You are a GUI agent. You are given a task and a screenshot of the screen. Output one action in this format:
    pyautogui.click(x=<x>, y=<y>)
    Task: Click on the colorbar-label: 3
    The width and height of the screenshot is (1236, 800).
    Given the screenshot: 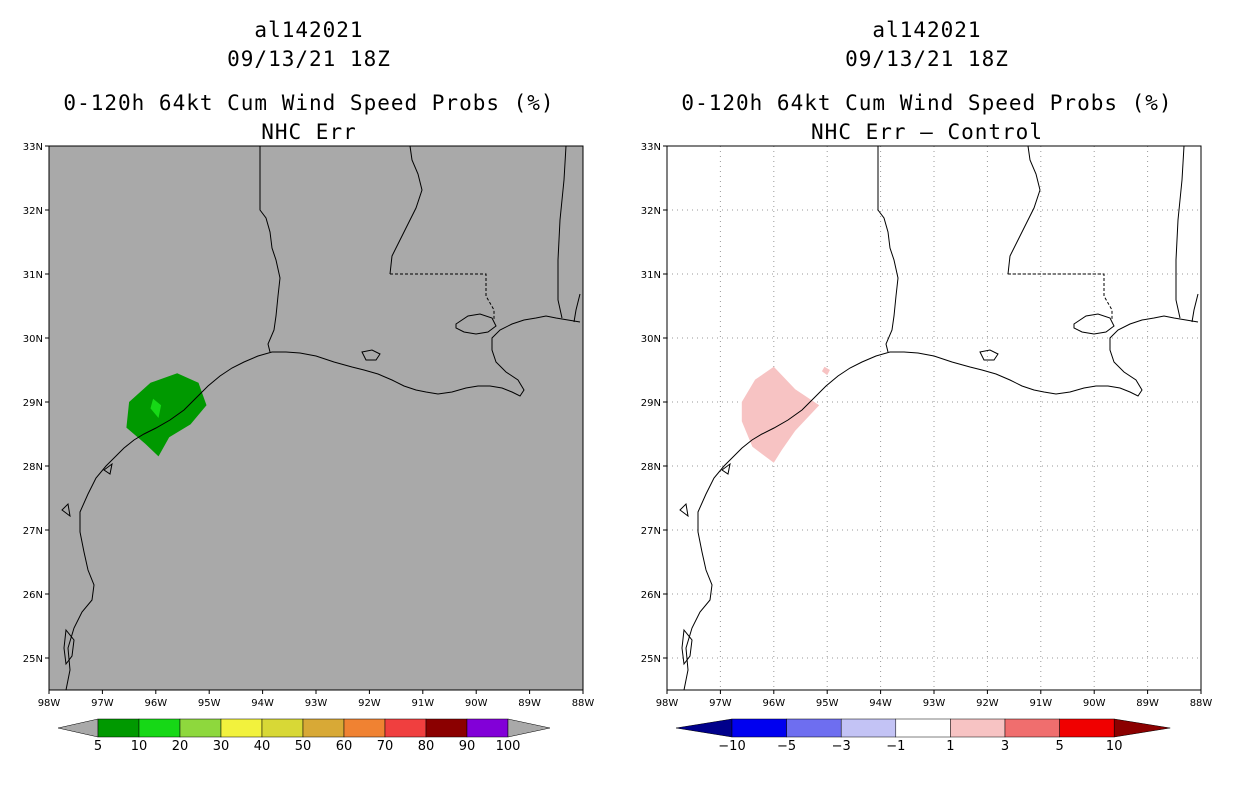 What is the action you would take?
    pyautogui.click(x=1005, y=746)
    